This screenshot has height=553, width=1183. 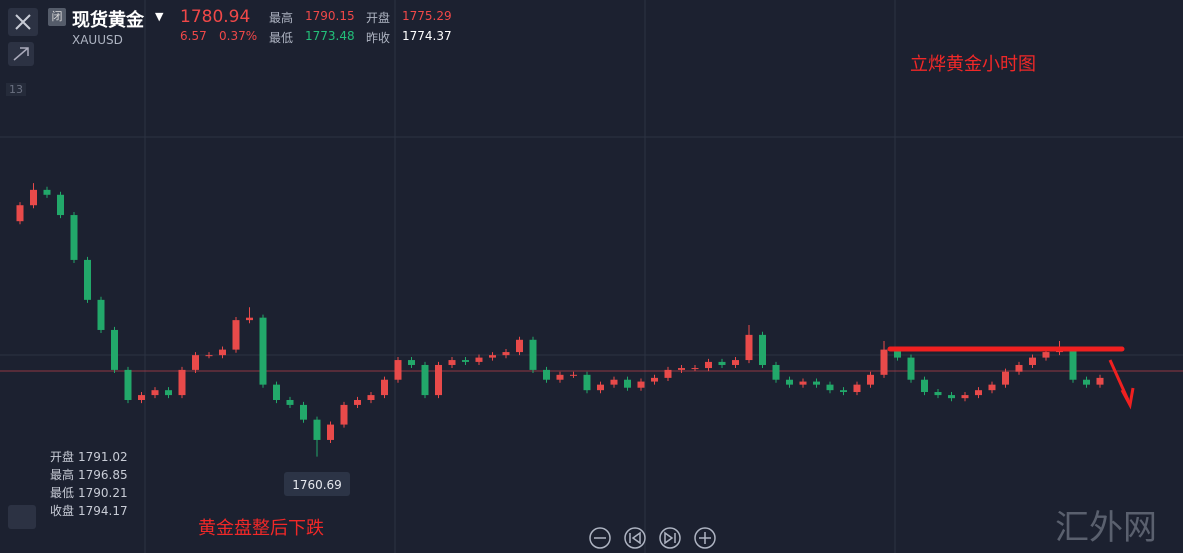 What do you see at coordinates (103, 511) in the screenshot?
I see `info-value: 1794.17` at bounding box center [103, 511].